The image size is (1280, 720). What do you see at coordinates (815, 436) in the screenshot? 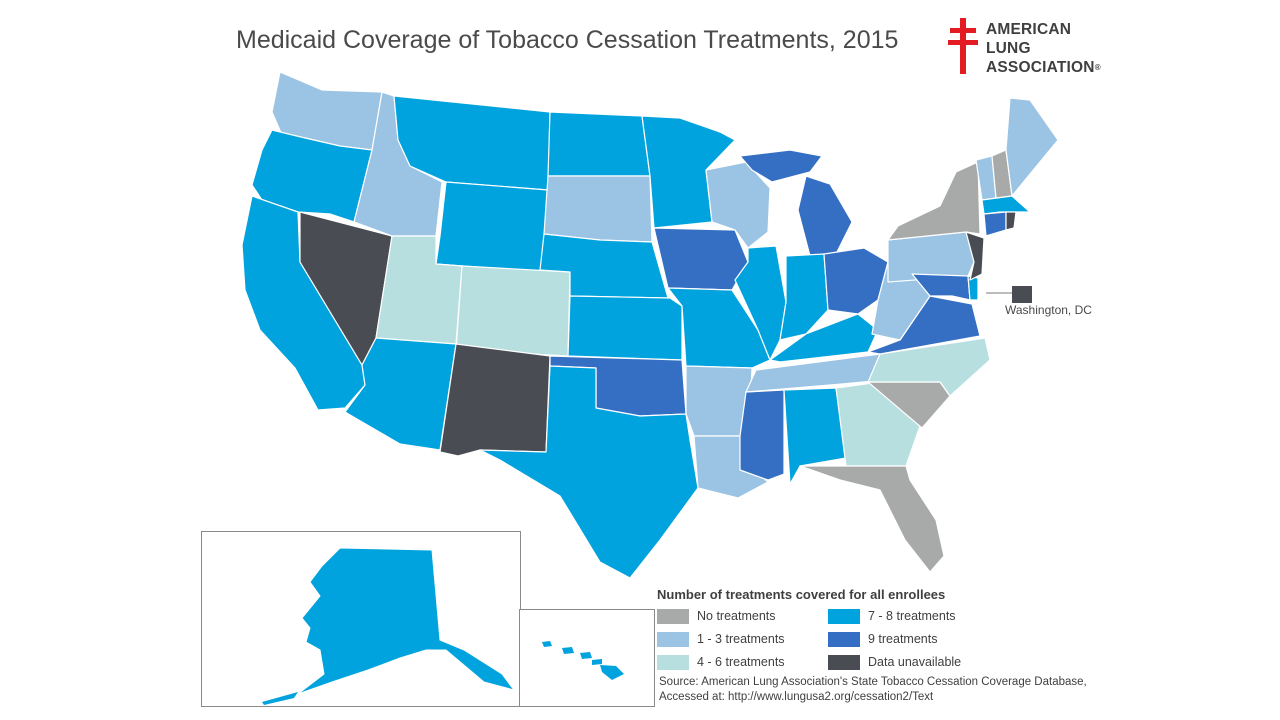
I see `state-alabama` at bounding box center [815, 436].